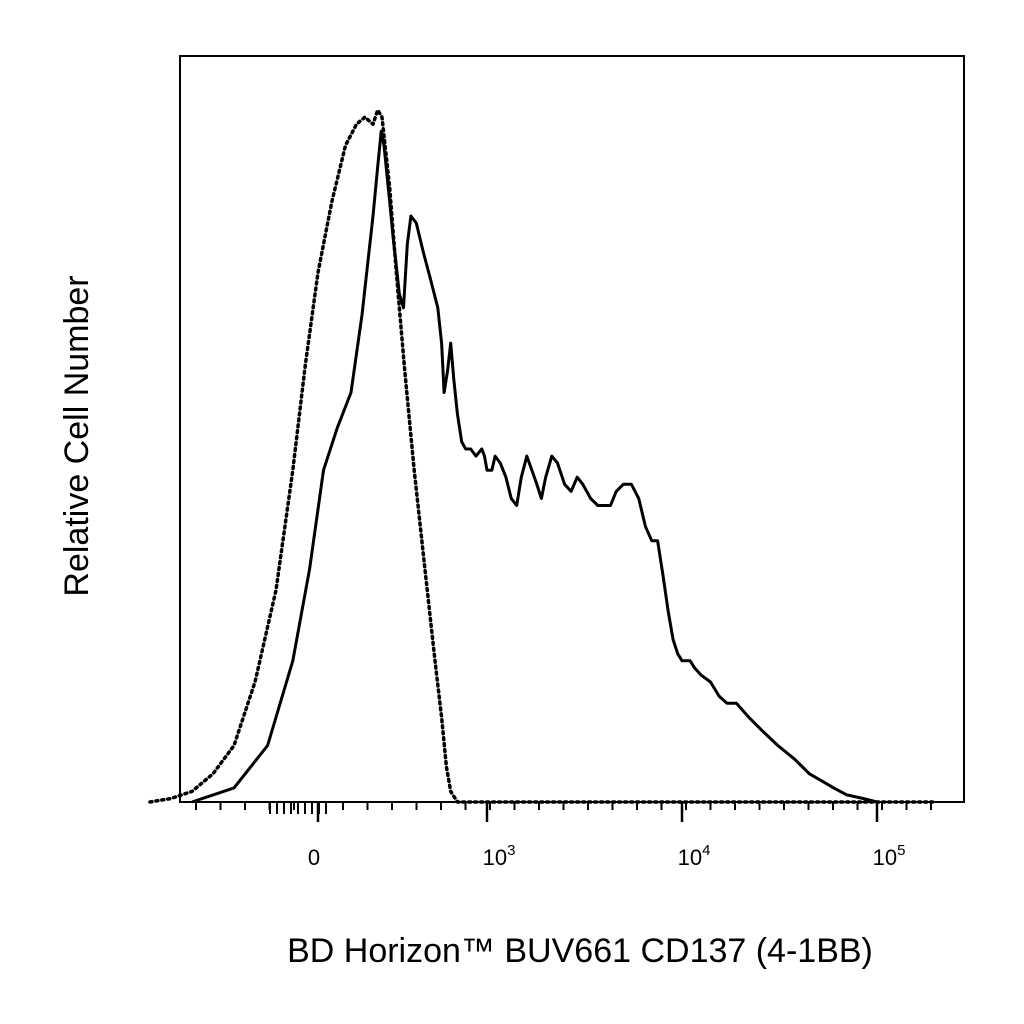 Image resolution: width=1024 pixels, height=1024 pixels. I want to click on y-axis-title: Relative Cell Number, so click(77, 435).